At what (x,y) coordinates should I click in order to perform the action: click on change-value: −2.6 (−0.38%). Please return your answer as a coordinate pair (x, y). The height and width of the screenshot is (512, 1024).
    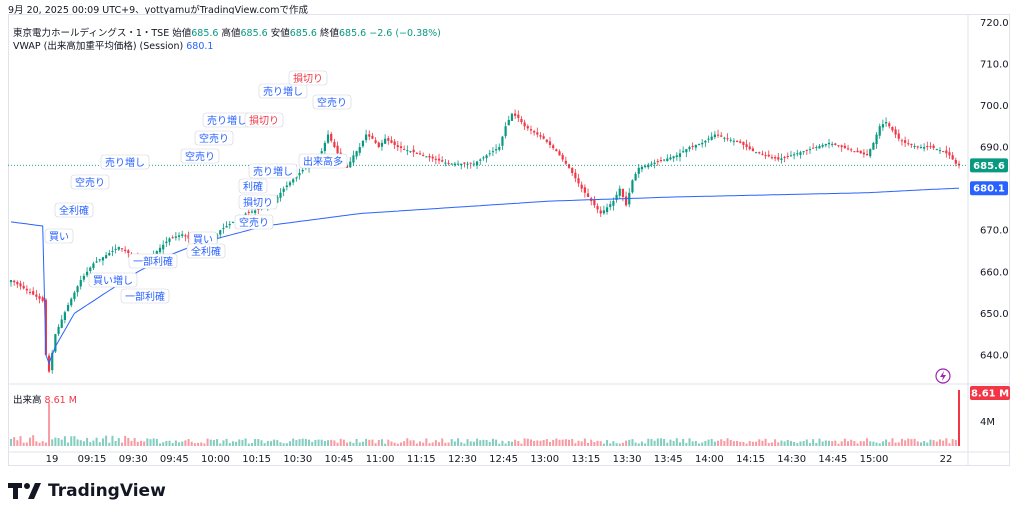
    Looking at the image, I should click on (405, 33).